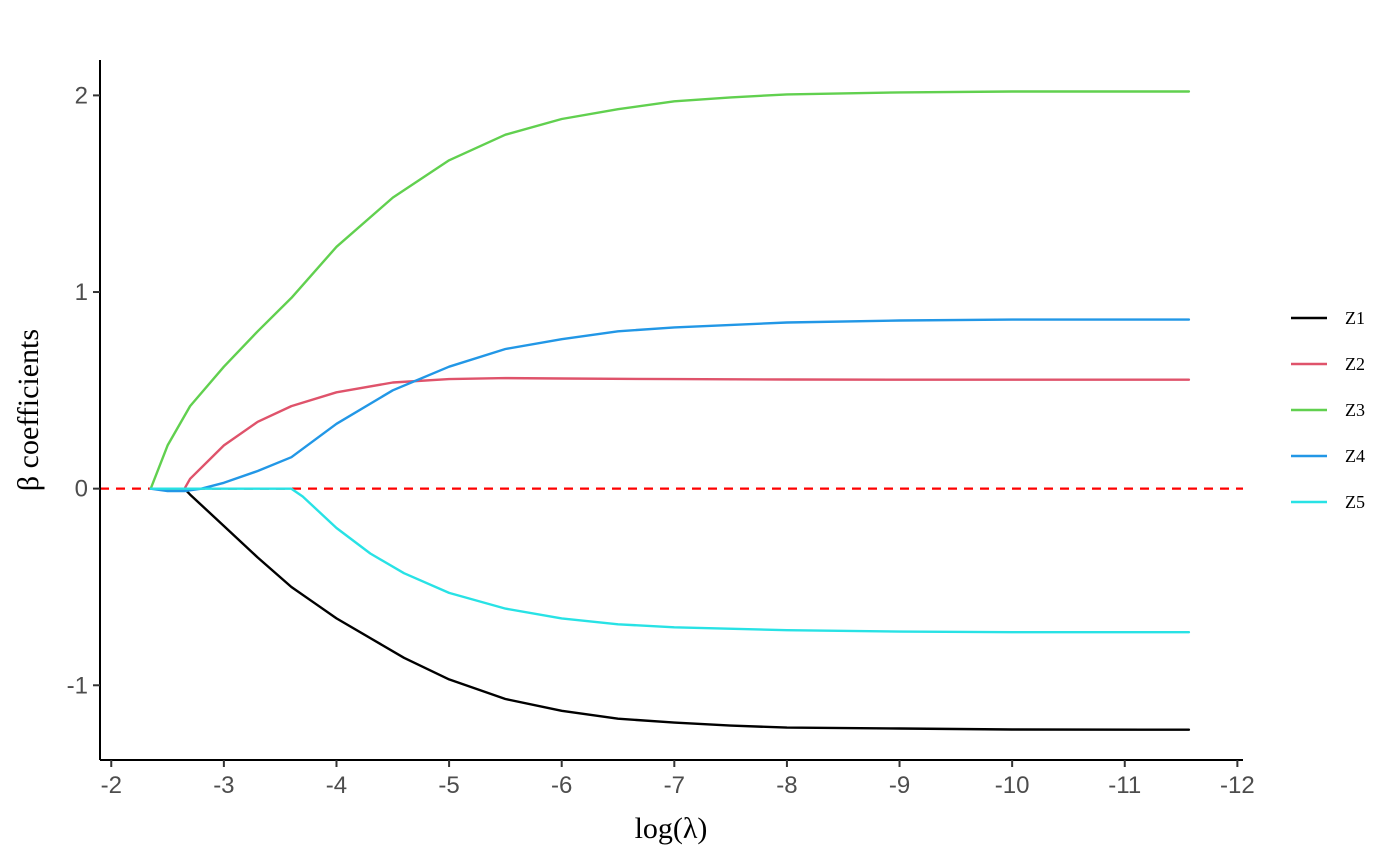  I want to click on x-tick-label: -10, so click(1012, 785).